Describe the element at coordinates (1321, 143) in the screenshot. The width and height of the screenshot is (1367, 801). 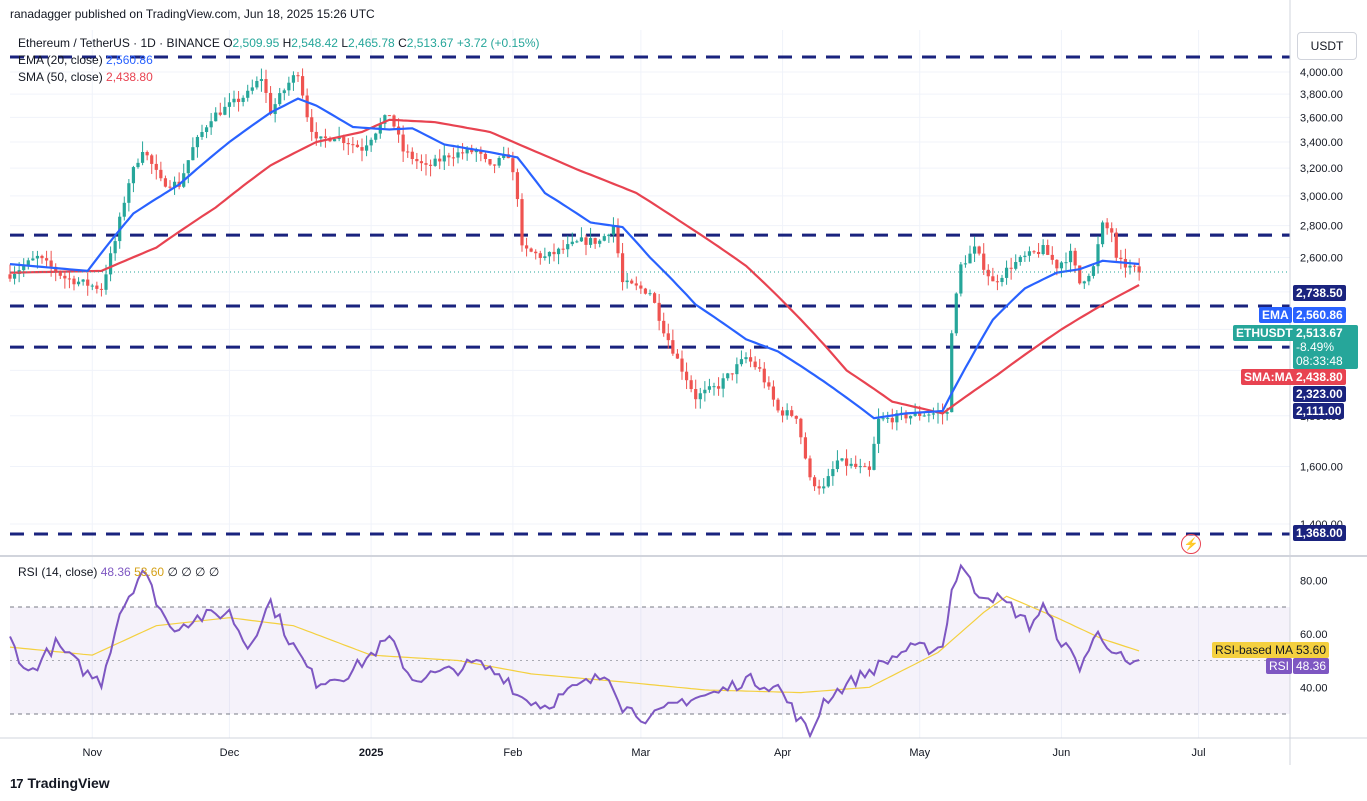
I see `price-tick-label: 3,400.00` at that location.